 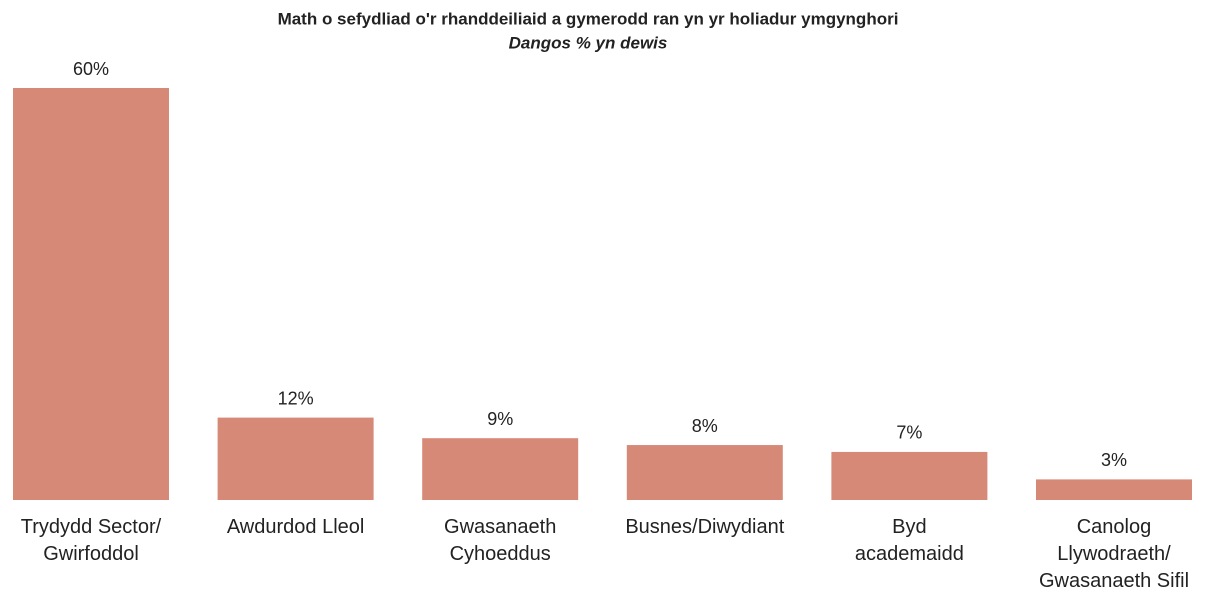 I want to click on data-label: 8%, so click(x=705, y=426).